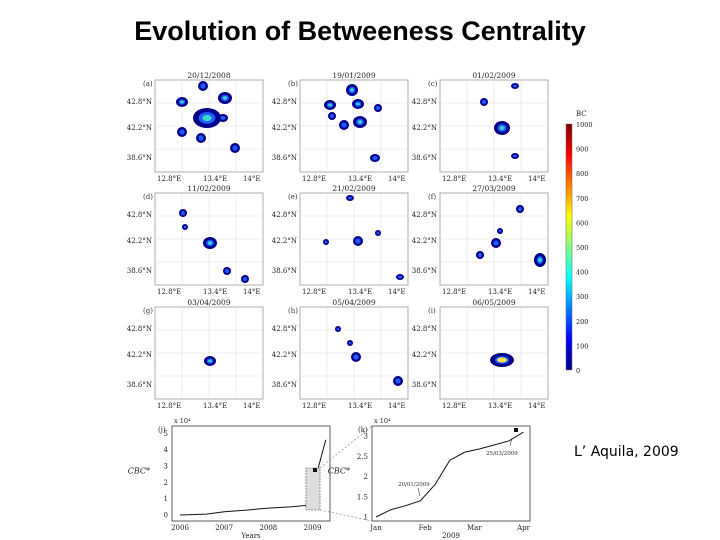  I want to click on panel-label: (f), so click(432, 197).